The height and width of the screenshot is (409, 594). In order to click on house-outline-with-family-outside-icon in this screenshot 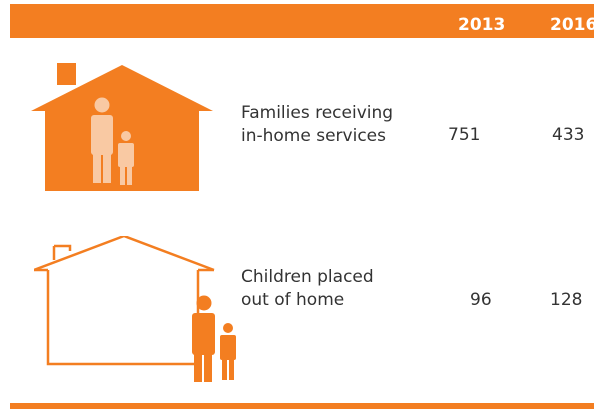, I will do `click(139, 312)`.